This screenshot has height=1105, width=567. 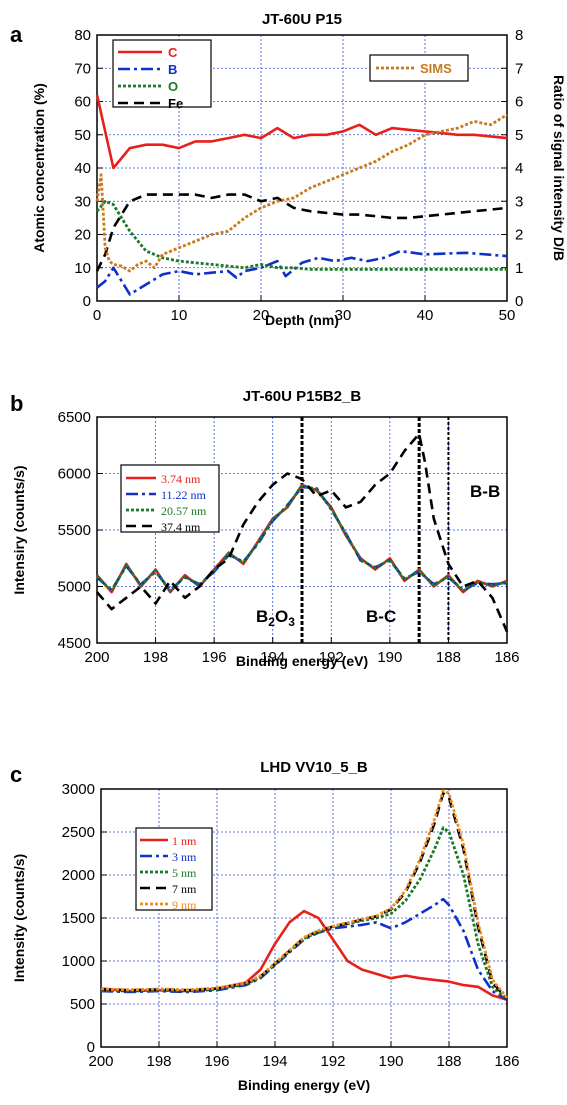 I want to click on y-tick-label: 6000, so click(x=74, y=474).